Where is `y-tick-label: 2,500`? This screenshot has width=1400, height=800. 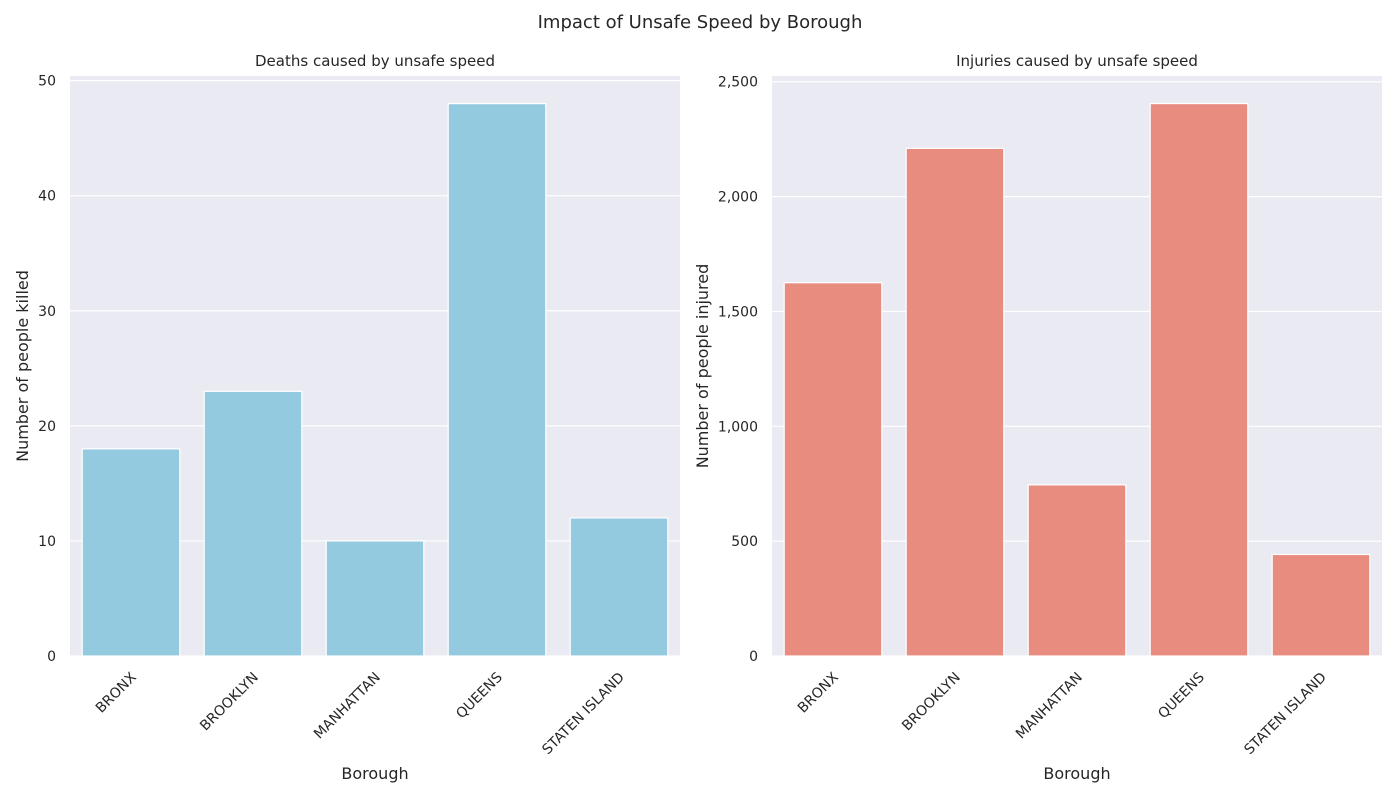 y-tick-label: 2,500 is located at coordinates (738, 83).